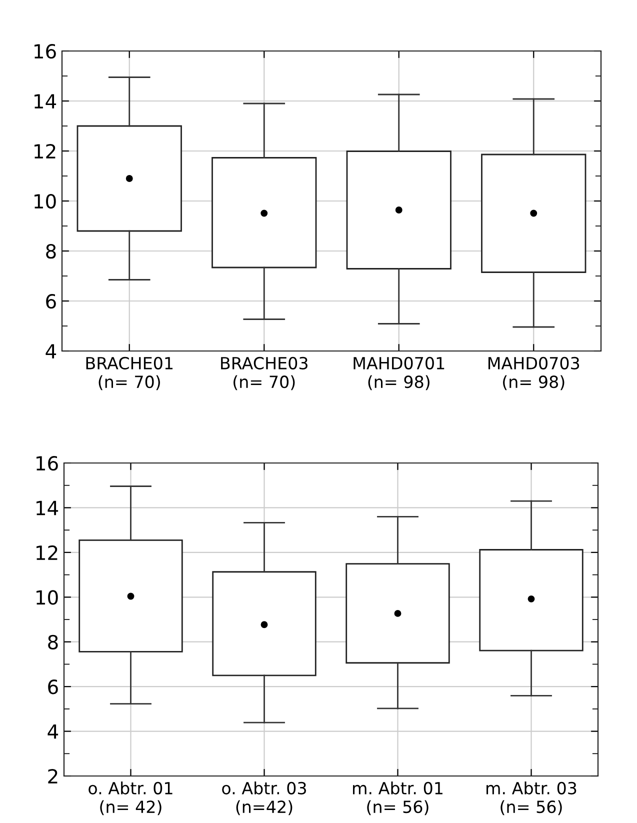 This screenshot has height=823, width=637. I want to click on x-tick-label: BRACHE03 (n= 70), so click(264, 373).